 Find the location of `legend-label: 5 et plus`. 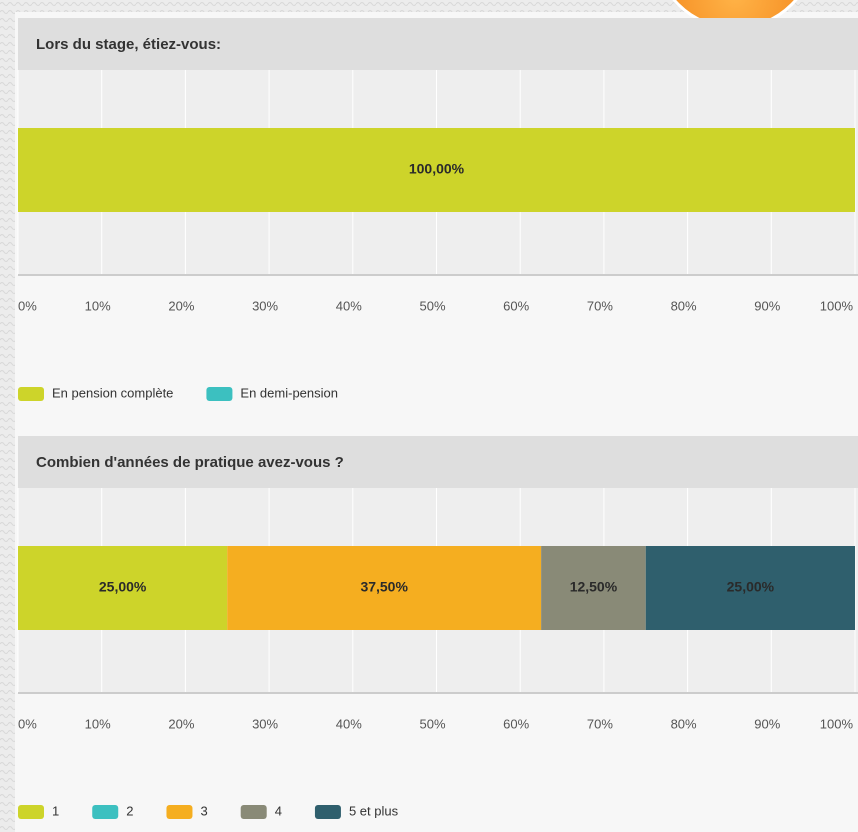

legend-label: 5 et plus is located at coordinates (374, 810).